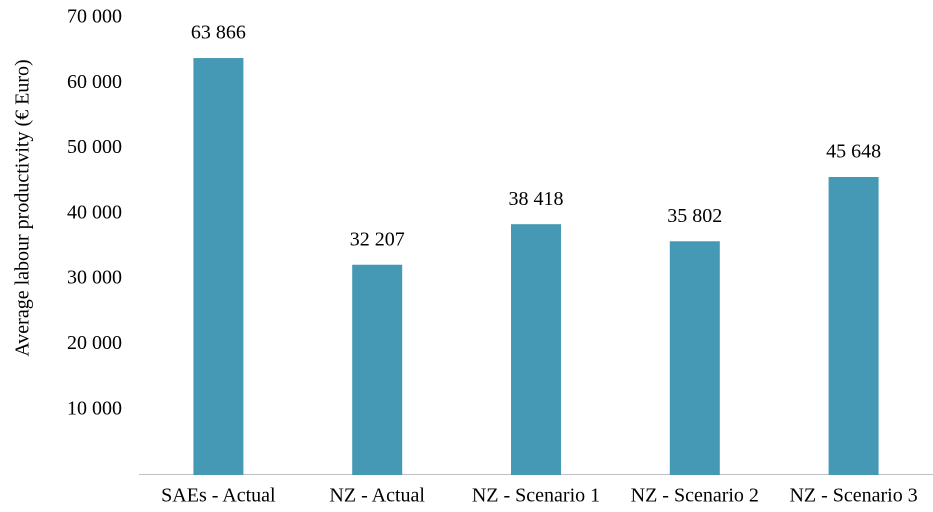 This screenshot has height=512, width=933. I want to click on value-label: 63 866, so click(218, 33).